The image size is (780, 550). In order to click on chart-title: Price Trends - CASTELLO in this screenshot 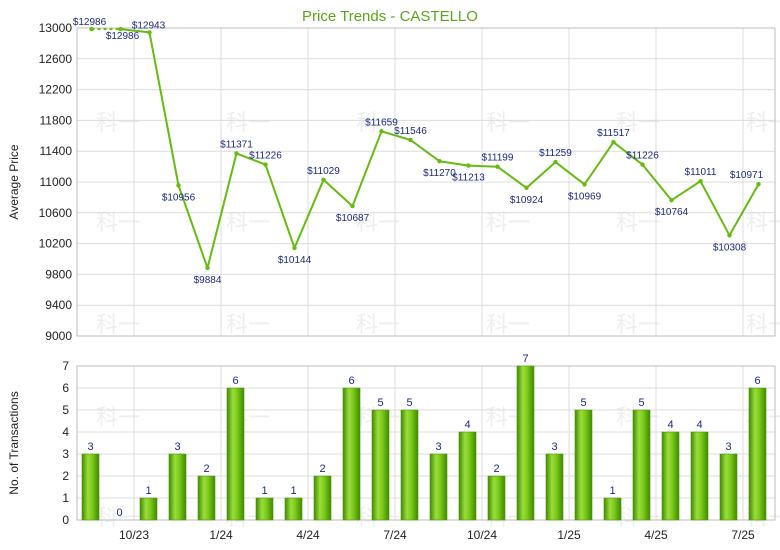, I will do `click(390, 16)`.